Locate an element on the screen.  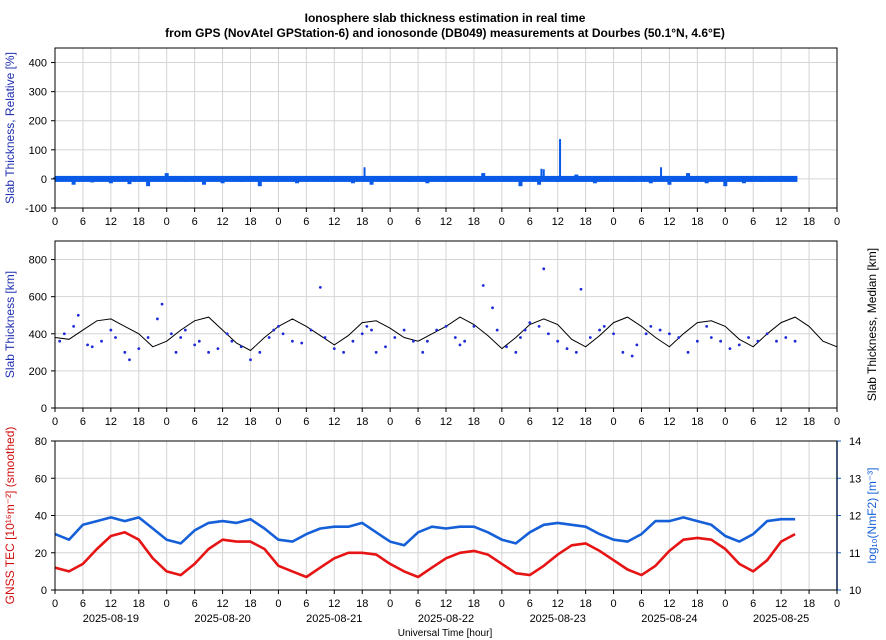
y-axis-label: Slab Thickness, Relative [%] is located at coordinates (10, 128).